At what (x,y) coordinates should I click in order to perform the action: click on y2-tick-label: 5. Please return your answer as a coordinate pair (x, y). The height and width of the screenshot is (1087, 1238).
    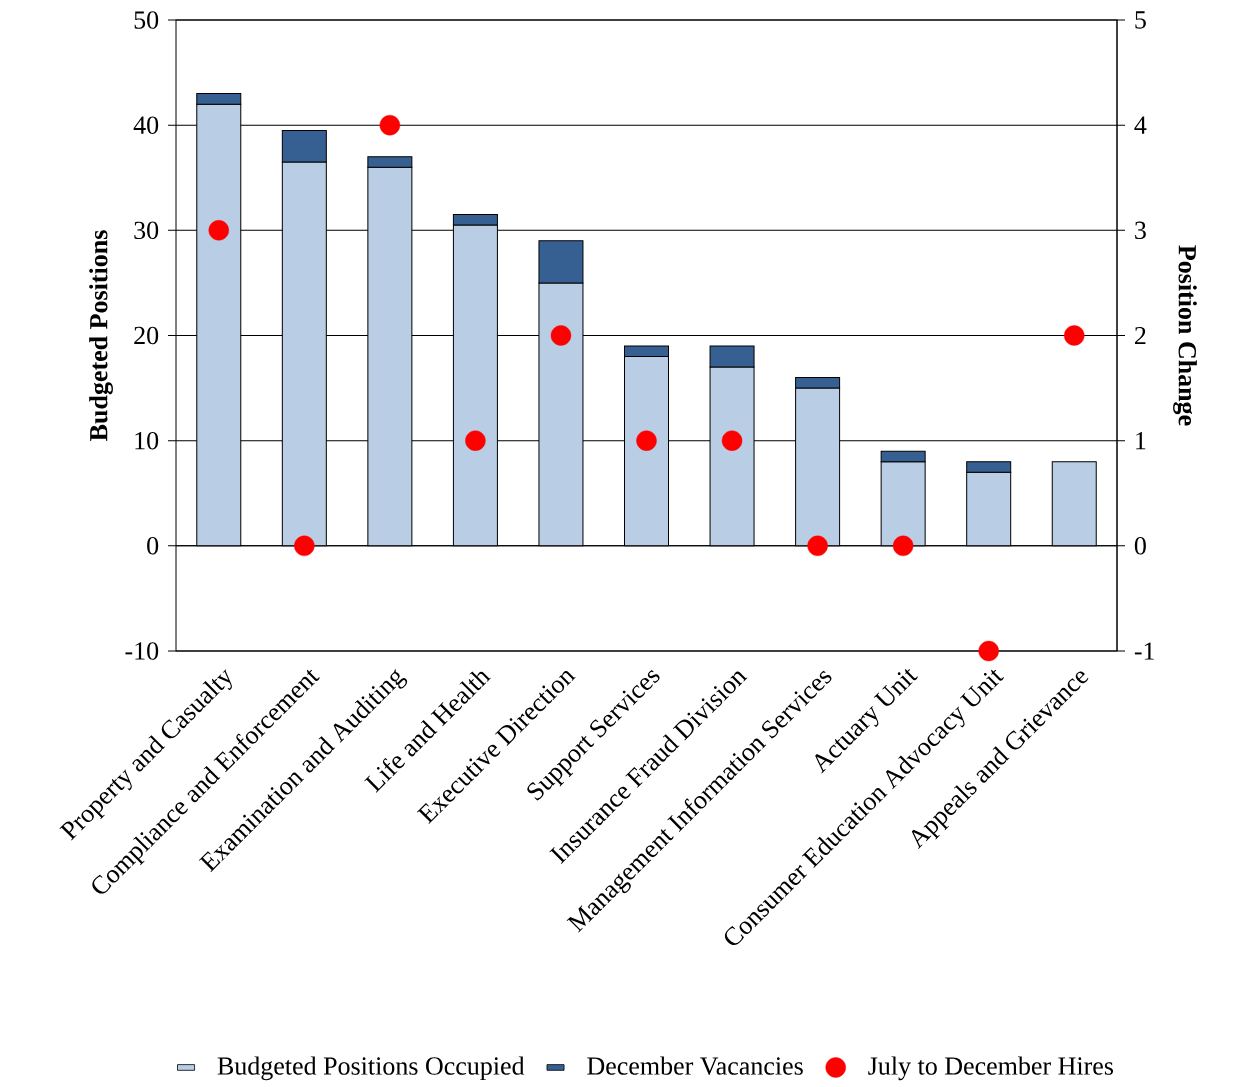
    Looking at the image, I should click on (1140, 20).